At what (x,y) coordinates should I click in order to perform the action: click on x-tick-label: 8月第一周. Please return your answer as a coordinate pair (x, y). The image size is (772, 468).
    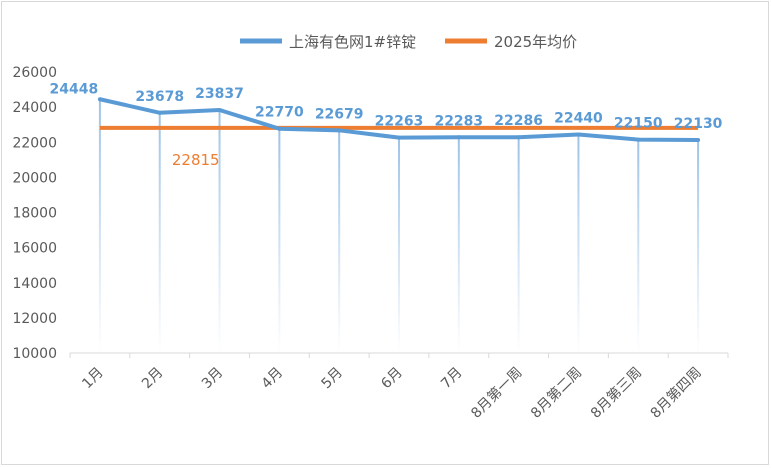
    Looking at the image, I should click on (497, 393).